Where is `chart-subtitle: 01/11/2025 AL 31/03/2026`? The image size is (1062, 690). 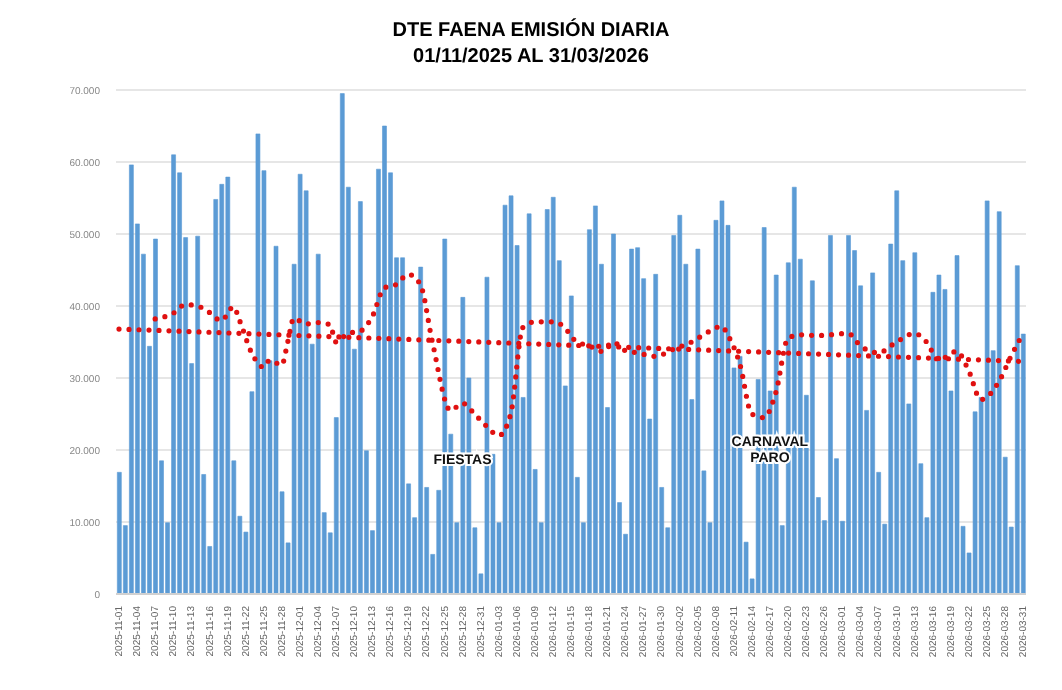
chart-subtitle: 01/11/2025 AL 31/03/2026 is located at coordinates (531, 57).